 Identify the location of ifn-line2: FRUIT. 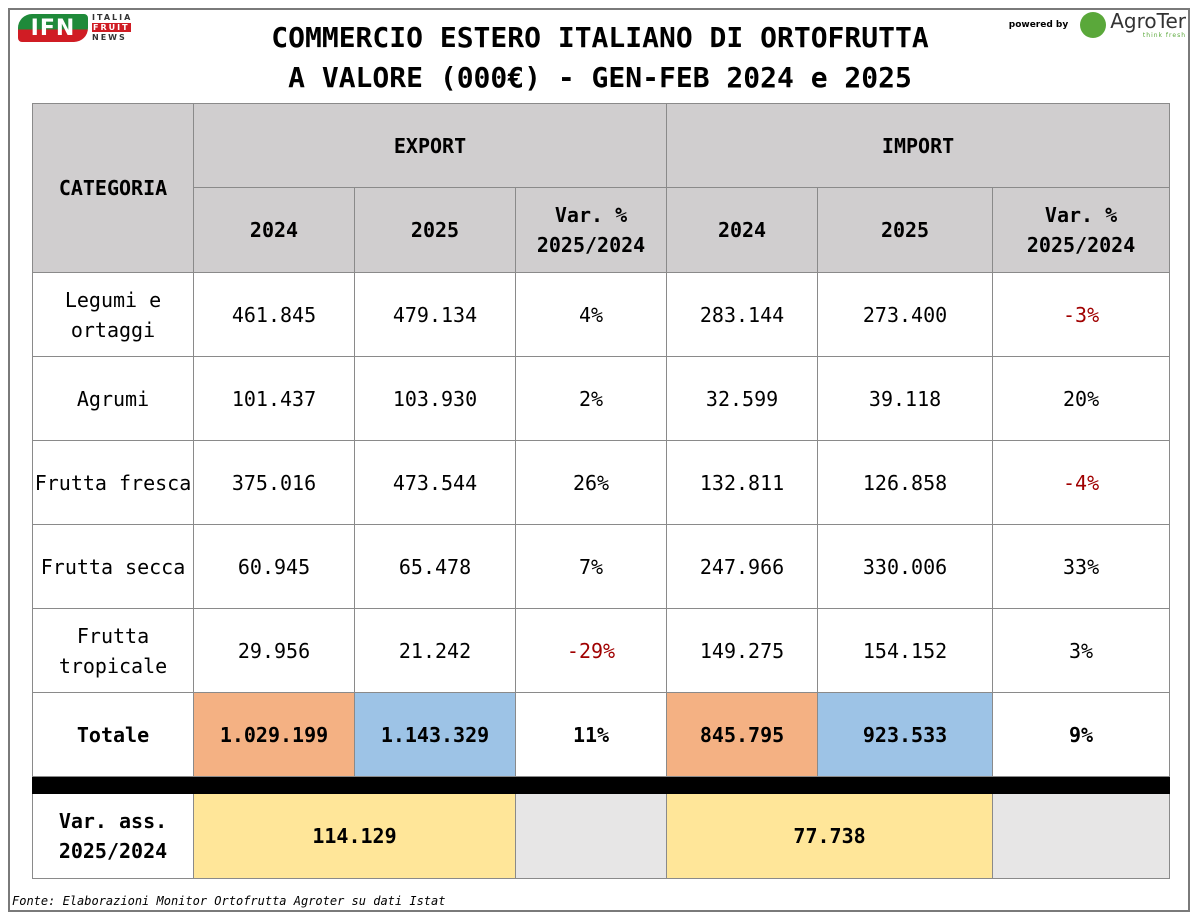
(111, 27).